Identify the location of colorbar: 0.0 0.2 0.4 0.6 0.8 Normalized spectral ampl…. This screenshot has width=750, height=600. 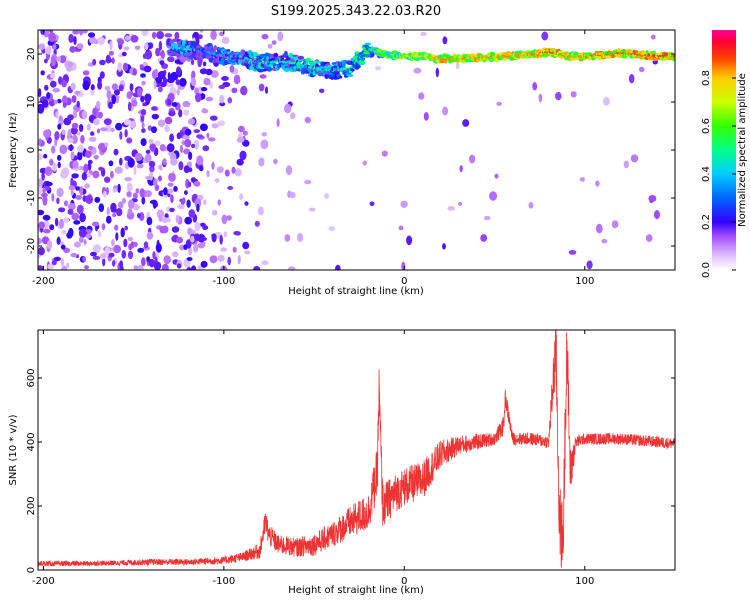
(724, 154).